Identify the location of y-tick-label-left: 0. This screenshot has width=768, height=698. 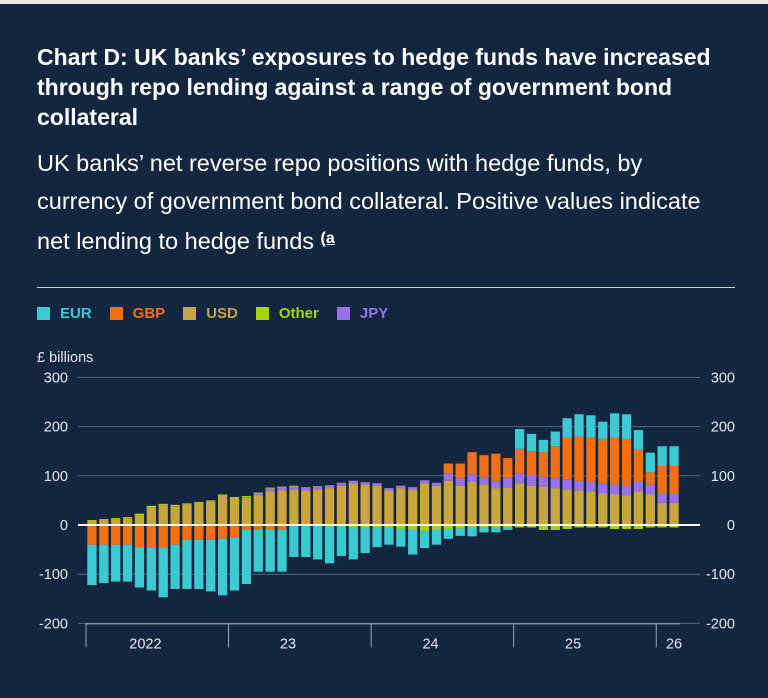
(64, 526).